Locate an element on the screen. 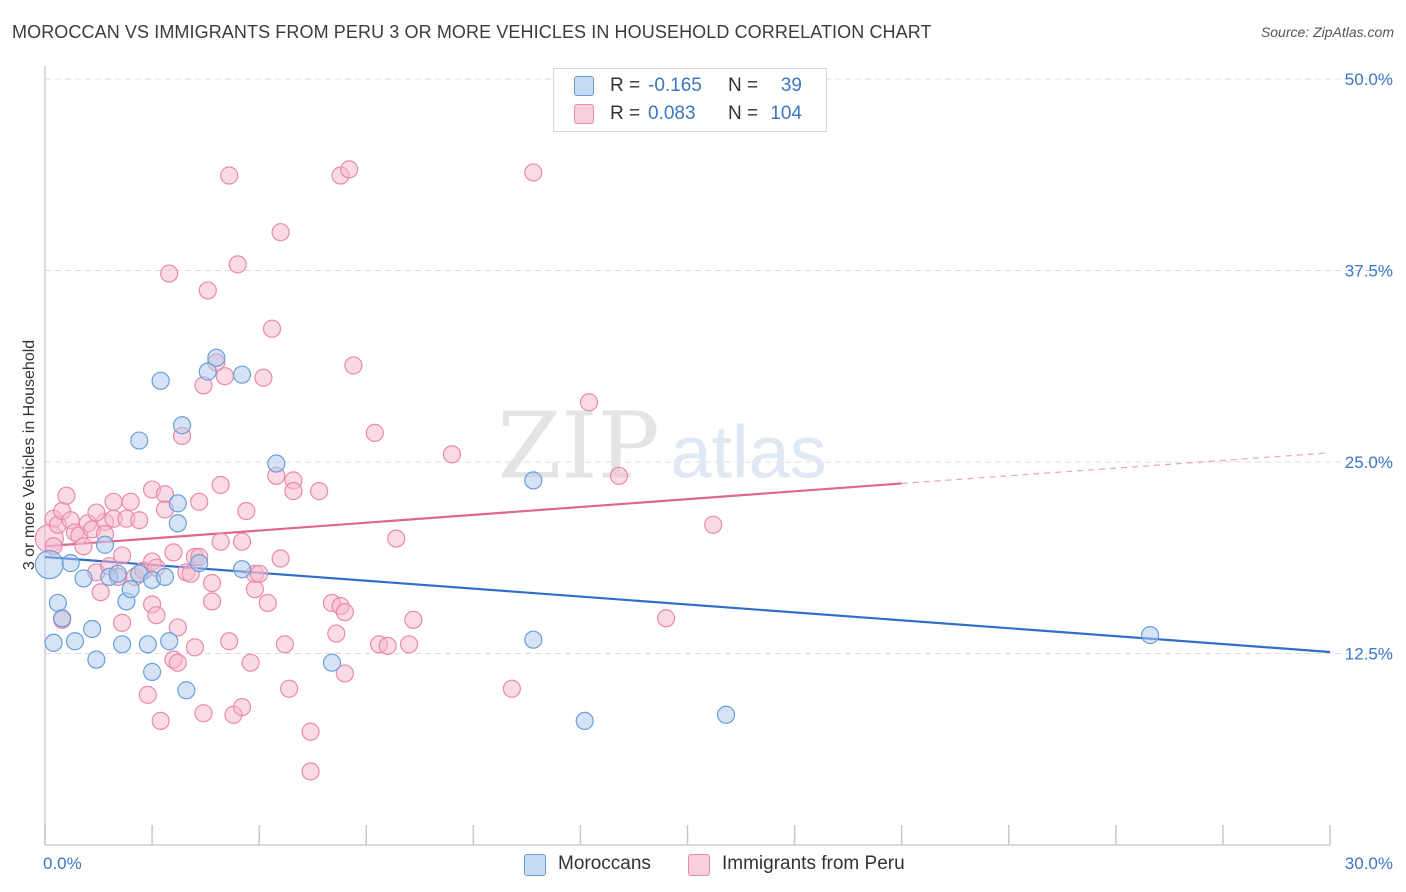  x-tick-label: 30.0% is located at coordinates (1369, 863).